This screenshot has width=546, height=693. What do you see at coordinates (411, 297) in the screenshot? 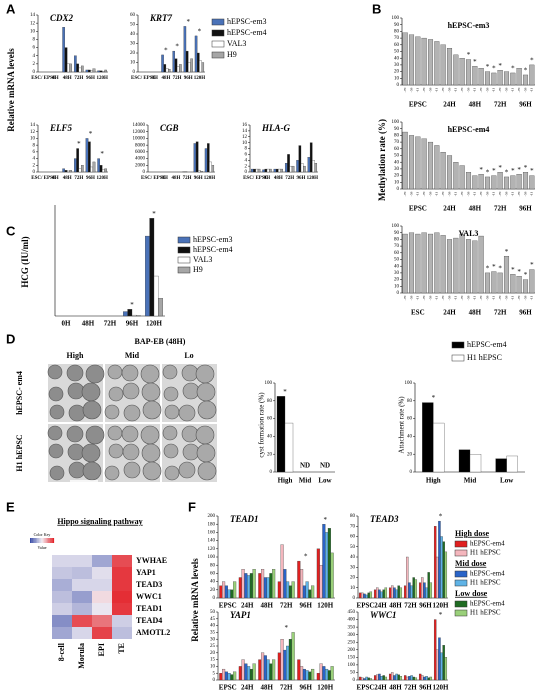
I see `bar-label: -58` at bounding box center [411, 297].